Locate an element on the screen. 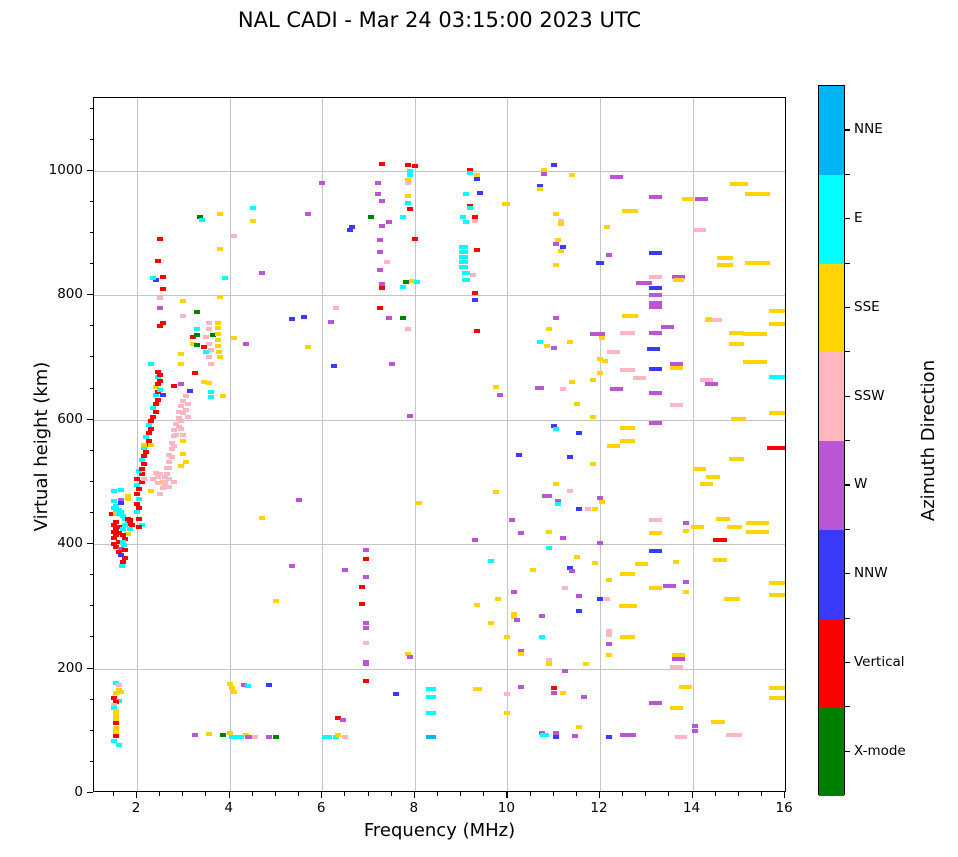  y-tick is located at coordinates (90, 419).